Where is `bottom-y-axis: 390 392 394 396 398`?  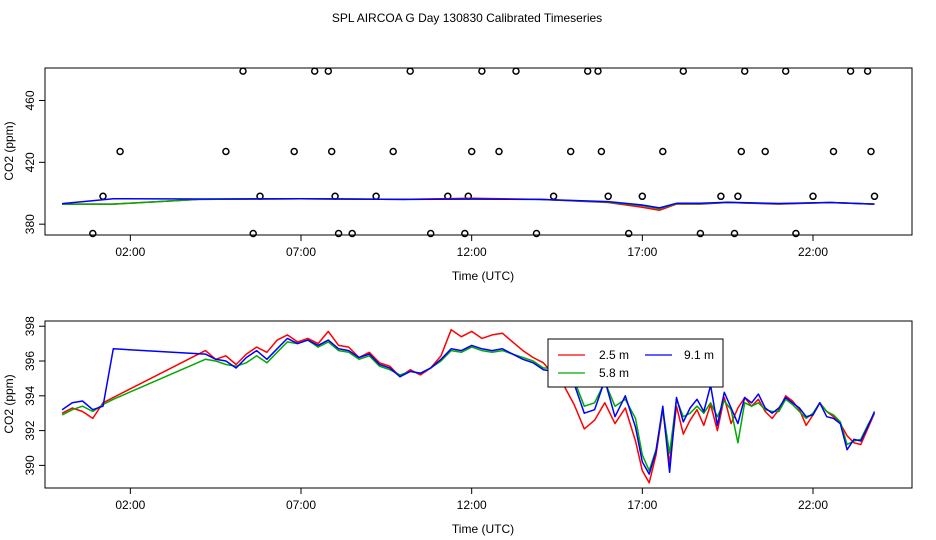
bottom-y-axis: 390 392 394 396 398 is located at coordinates (34, 395).